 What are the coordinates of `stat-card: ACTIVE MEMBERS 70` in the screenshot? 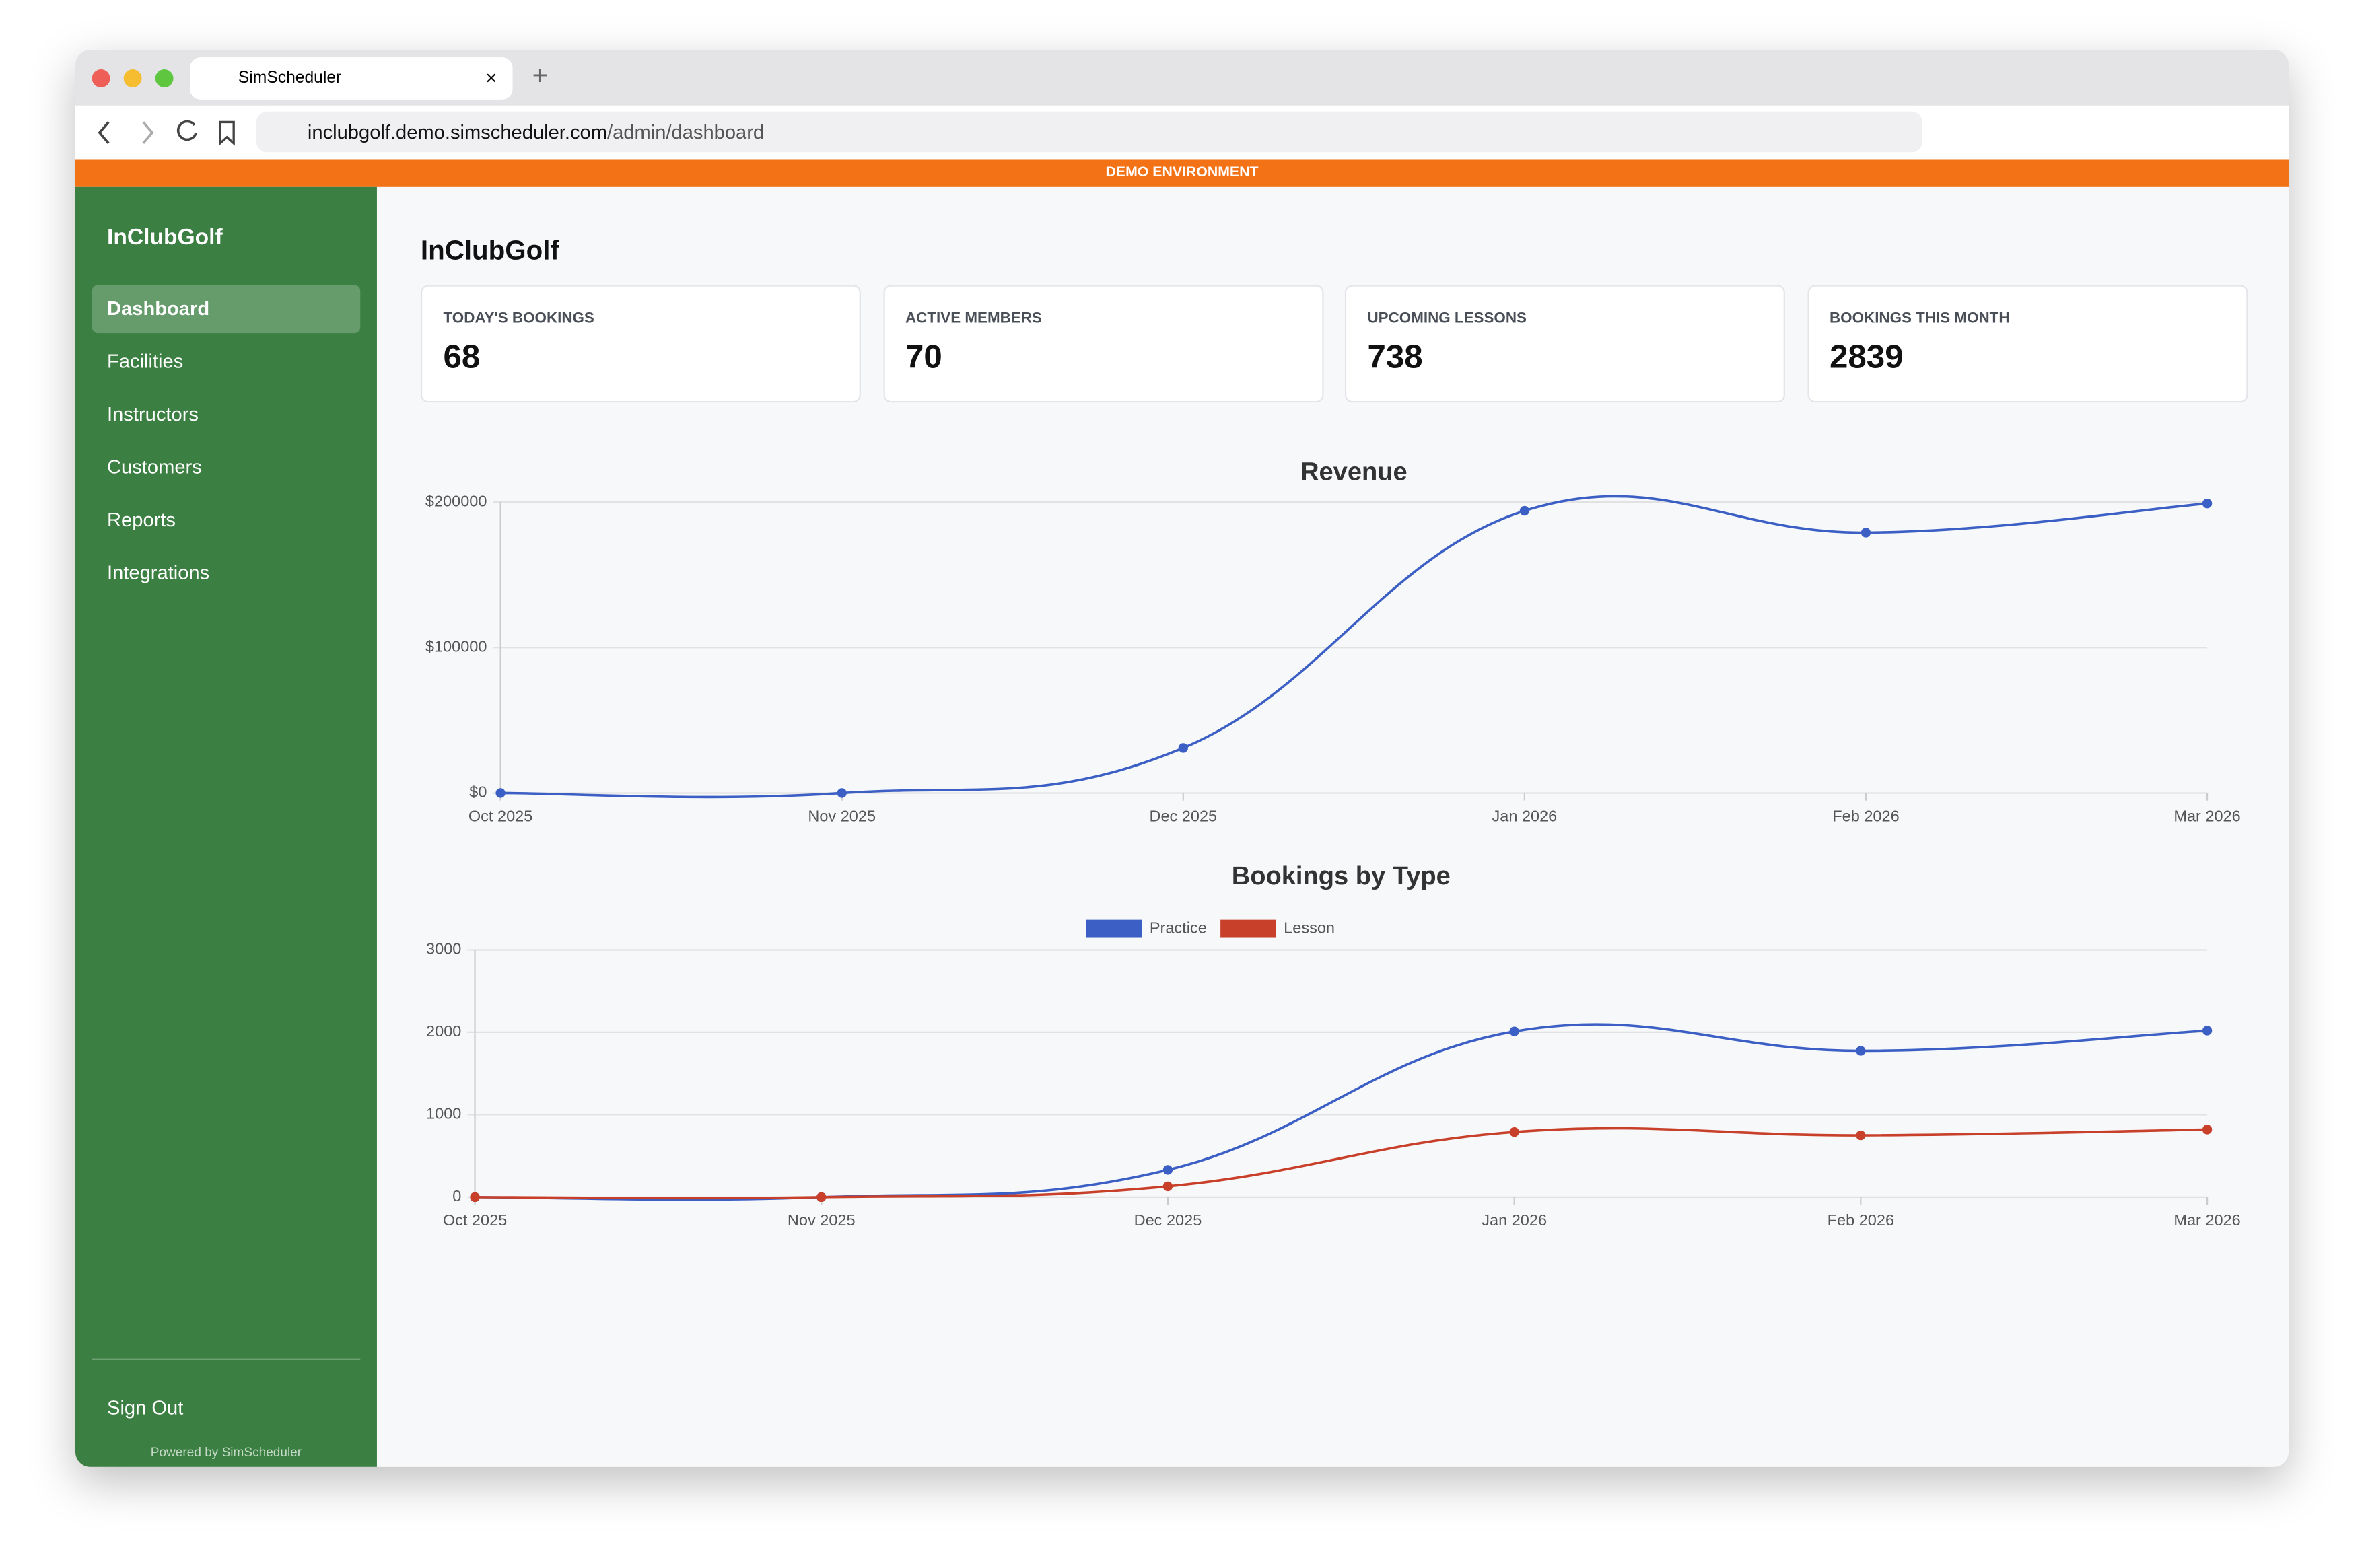 It's located at (1102, 344).